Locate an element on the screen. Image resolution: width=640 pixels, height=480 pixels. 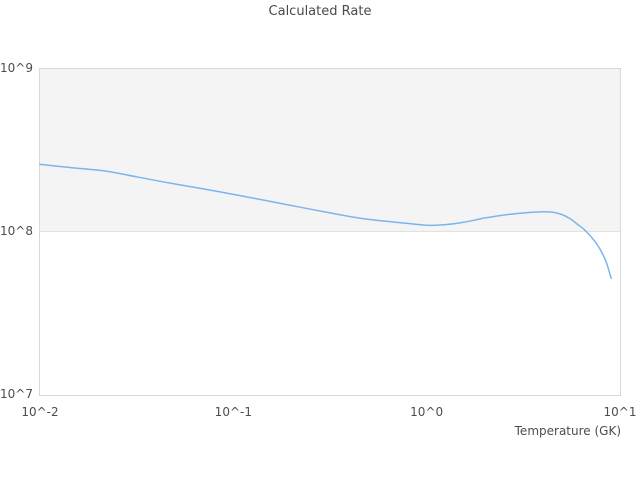
x-tick-label: 10^-1 is located at coordinates (233, 412).